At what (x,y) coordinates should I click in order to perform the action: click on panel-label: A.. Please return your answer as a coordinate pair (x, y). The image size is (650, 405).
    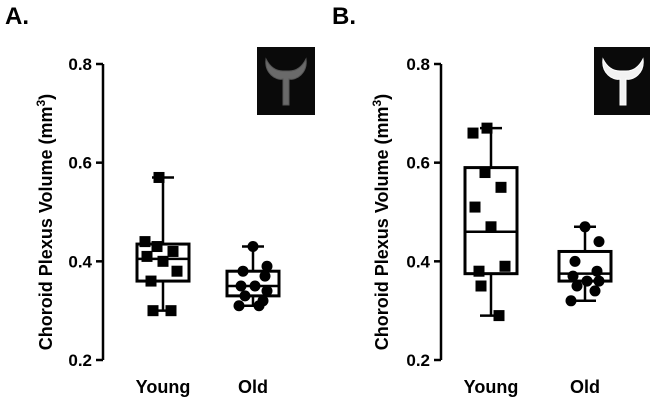
    Looking at the image, I should click on (17, 16).